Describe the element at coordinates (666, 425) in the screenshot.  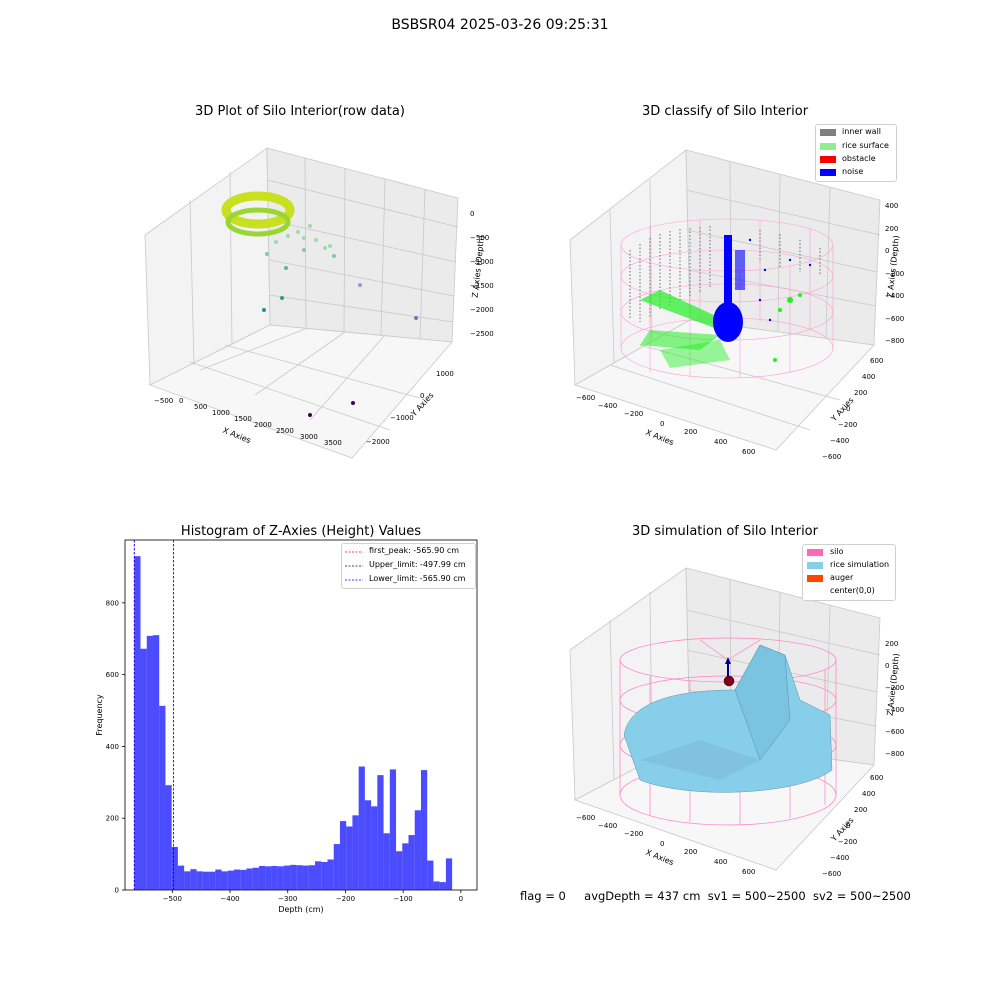
I see `classify-x-ticks: −600 −400 −200 0 200 400 600` at that location.